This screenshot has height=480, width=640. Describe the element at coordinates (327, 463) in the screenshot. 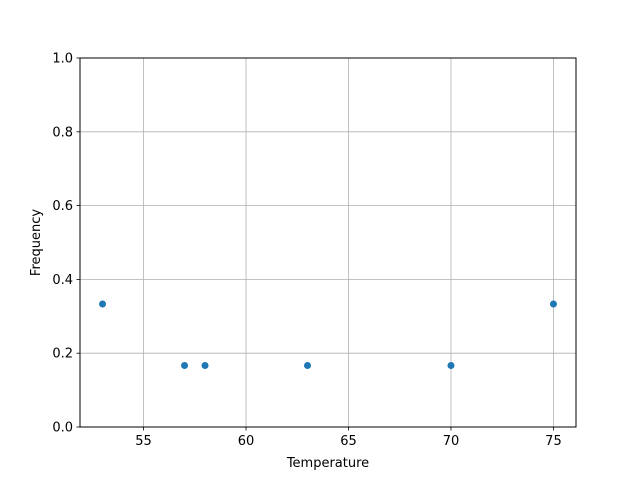

I see `x-axis-label: Temperature` at that location.